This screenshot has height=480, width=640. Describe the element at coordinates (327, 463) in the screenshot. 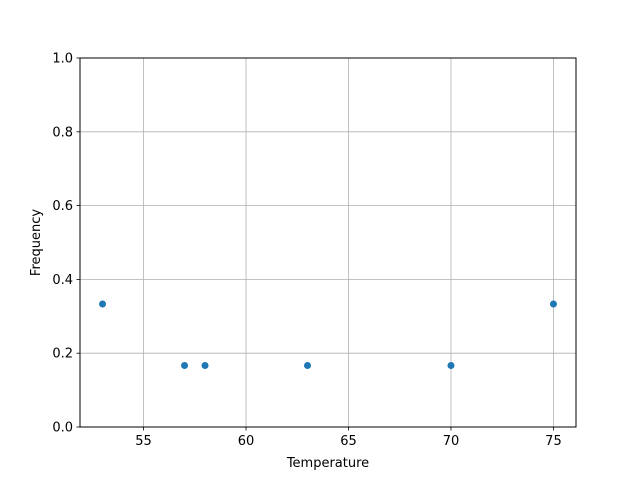

I see `x-axis-label: Temperature` at that location.